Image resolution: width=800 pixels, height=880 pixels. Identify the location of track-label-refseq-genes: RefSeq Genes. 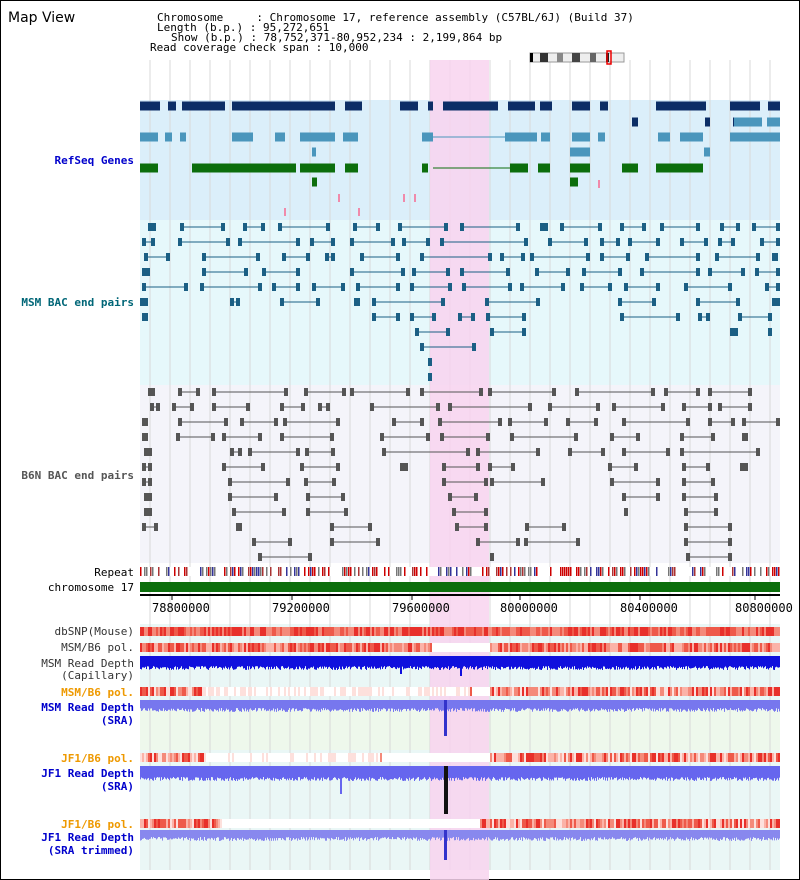
(94, 160).